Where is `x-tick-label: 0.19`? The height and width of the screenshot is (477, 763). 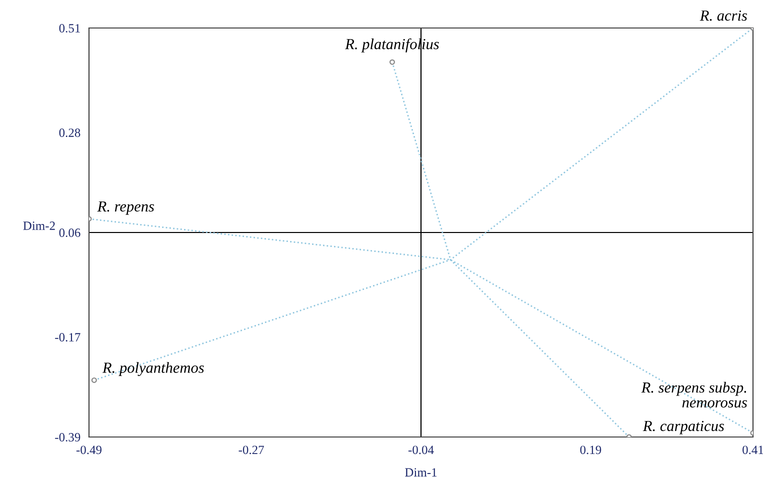 x-tick-label: 0.19 is located at coordinates (591, 450).